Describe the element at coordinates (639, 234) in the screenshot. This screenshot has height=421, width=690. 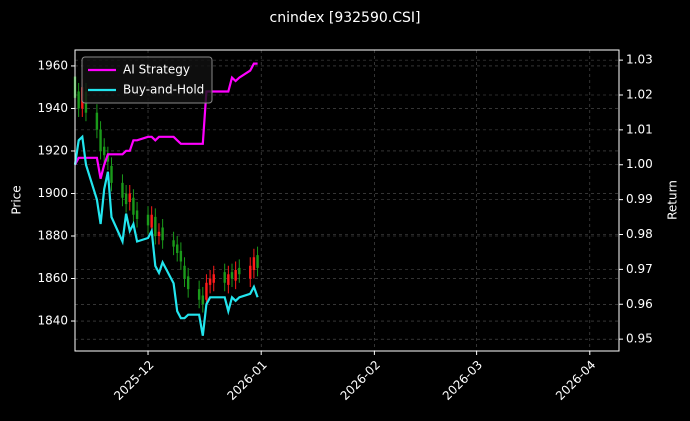
I see `y2-tick-label: 0.98` at that location.